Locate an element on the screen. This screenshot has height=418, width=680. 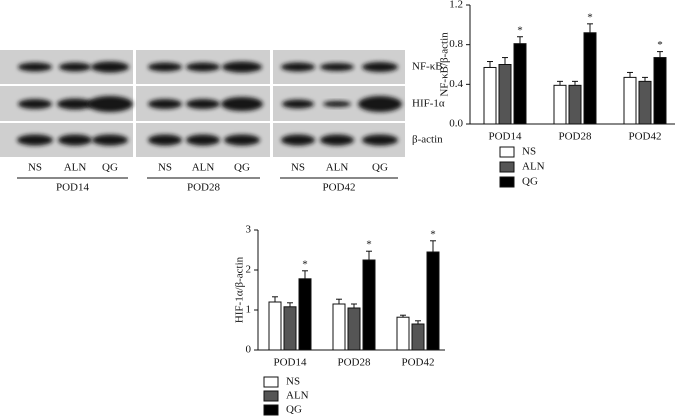
y-tick-label: 1 is located at coordinates (249, 310).